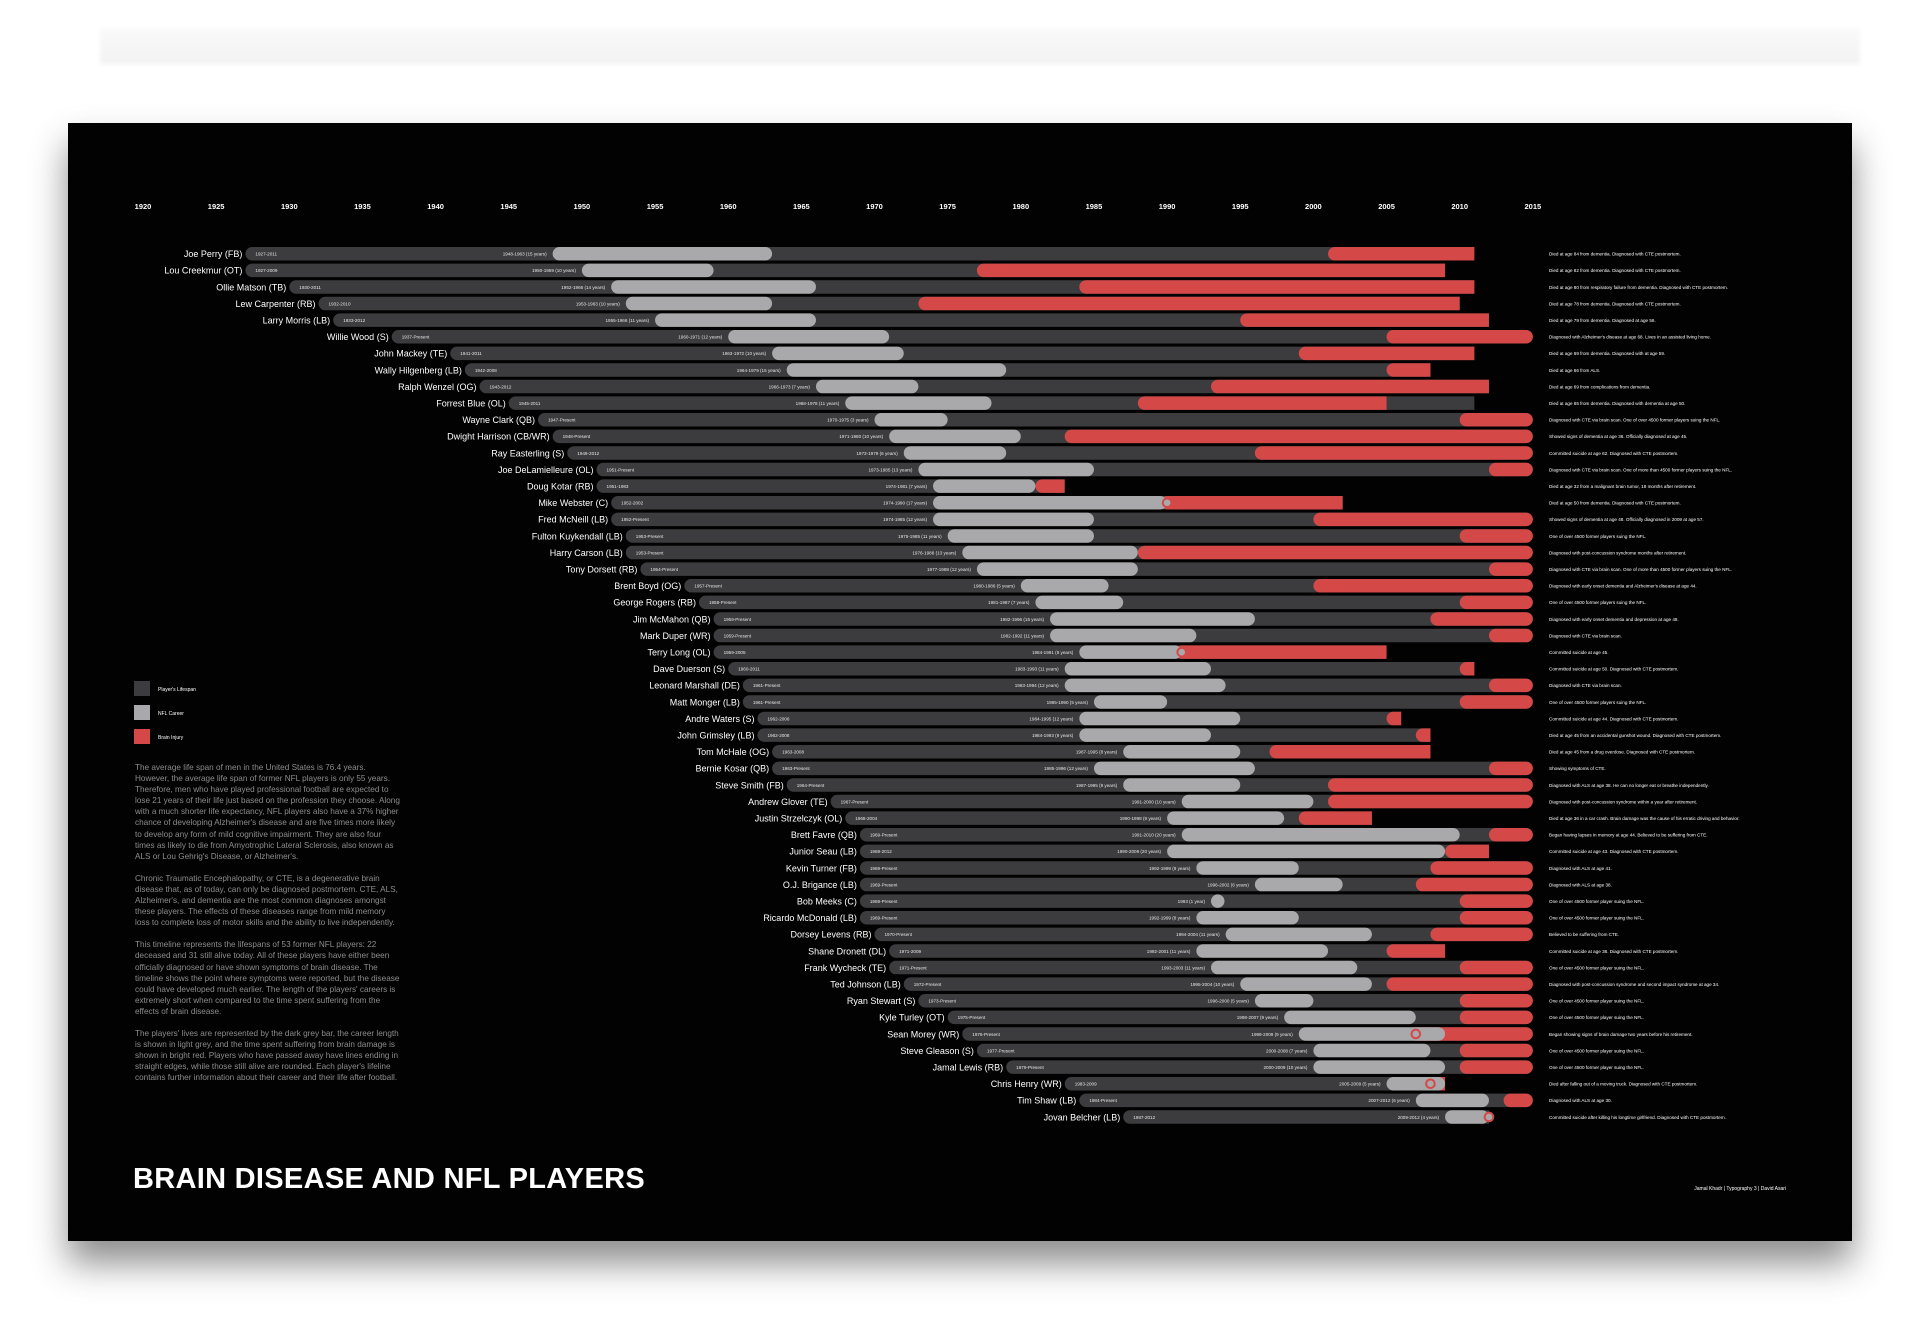 The width and height of the screenshot is (1920, 1340). I want to click on career-label: 1952-1966 (14 years), so click(583, 287).